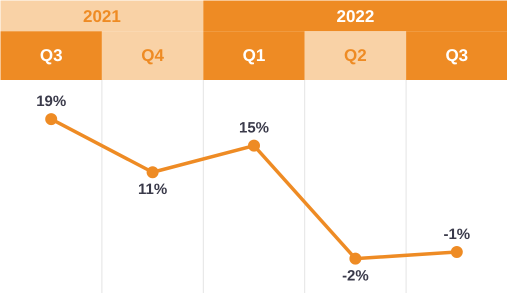  Describe the element at coordinates (254, 128) in the screenshot. I see `data-label: 15%` at that location.